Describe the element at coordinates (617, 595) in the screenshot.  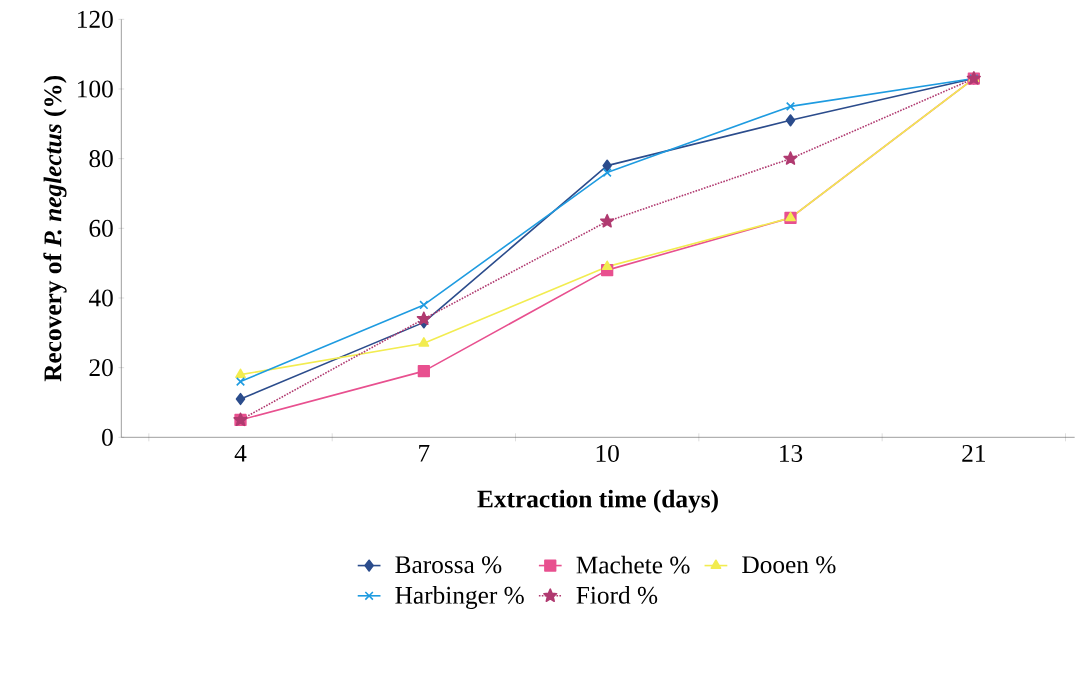
I see `legend-label: Fiord %` at that location.